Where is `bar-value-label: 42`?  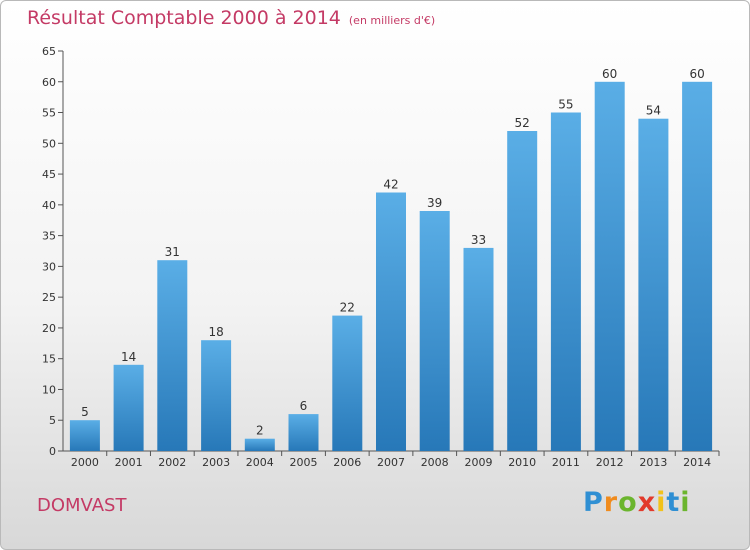 bar-value-label: 42 is located at coordinates (390, 185).